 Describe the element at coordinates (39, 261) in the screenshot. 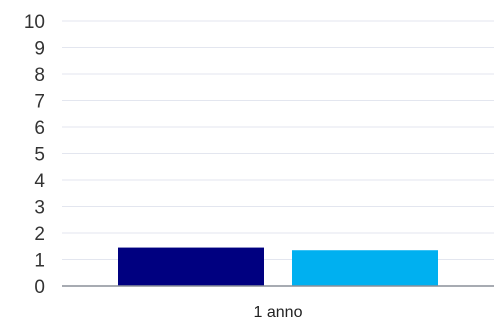

I see `y-tick-label: 1` at that location.